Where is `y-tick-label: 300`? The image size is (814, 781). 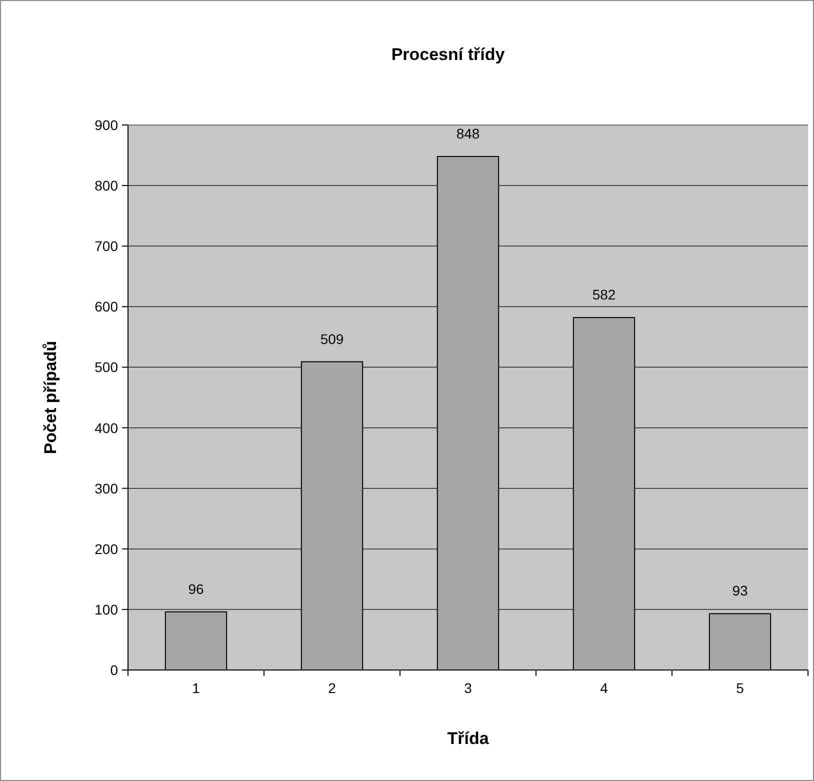 y-tick-label: 300 is located at coordinates (106, 488).